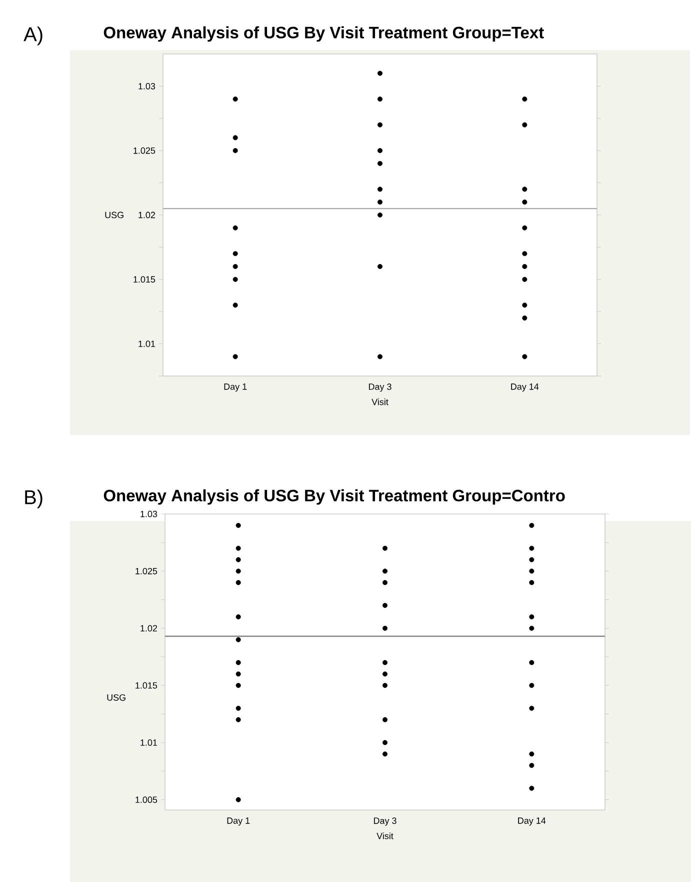 The height and width of the screenshot is (882, 691). Describe the element at coordinates (324, 34) in the screenshot. I see `chart-title: Oneway Analysis of USG By Visit Treatment Group=Text` at that location.